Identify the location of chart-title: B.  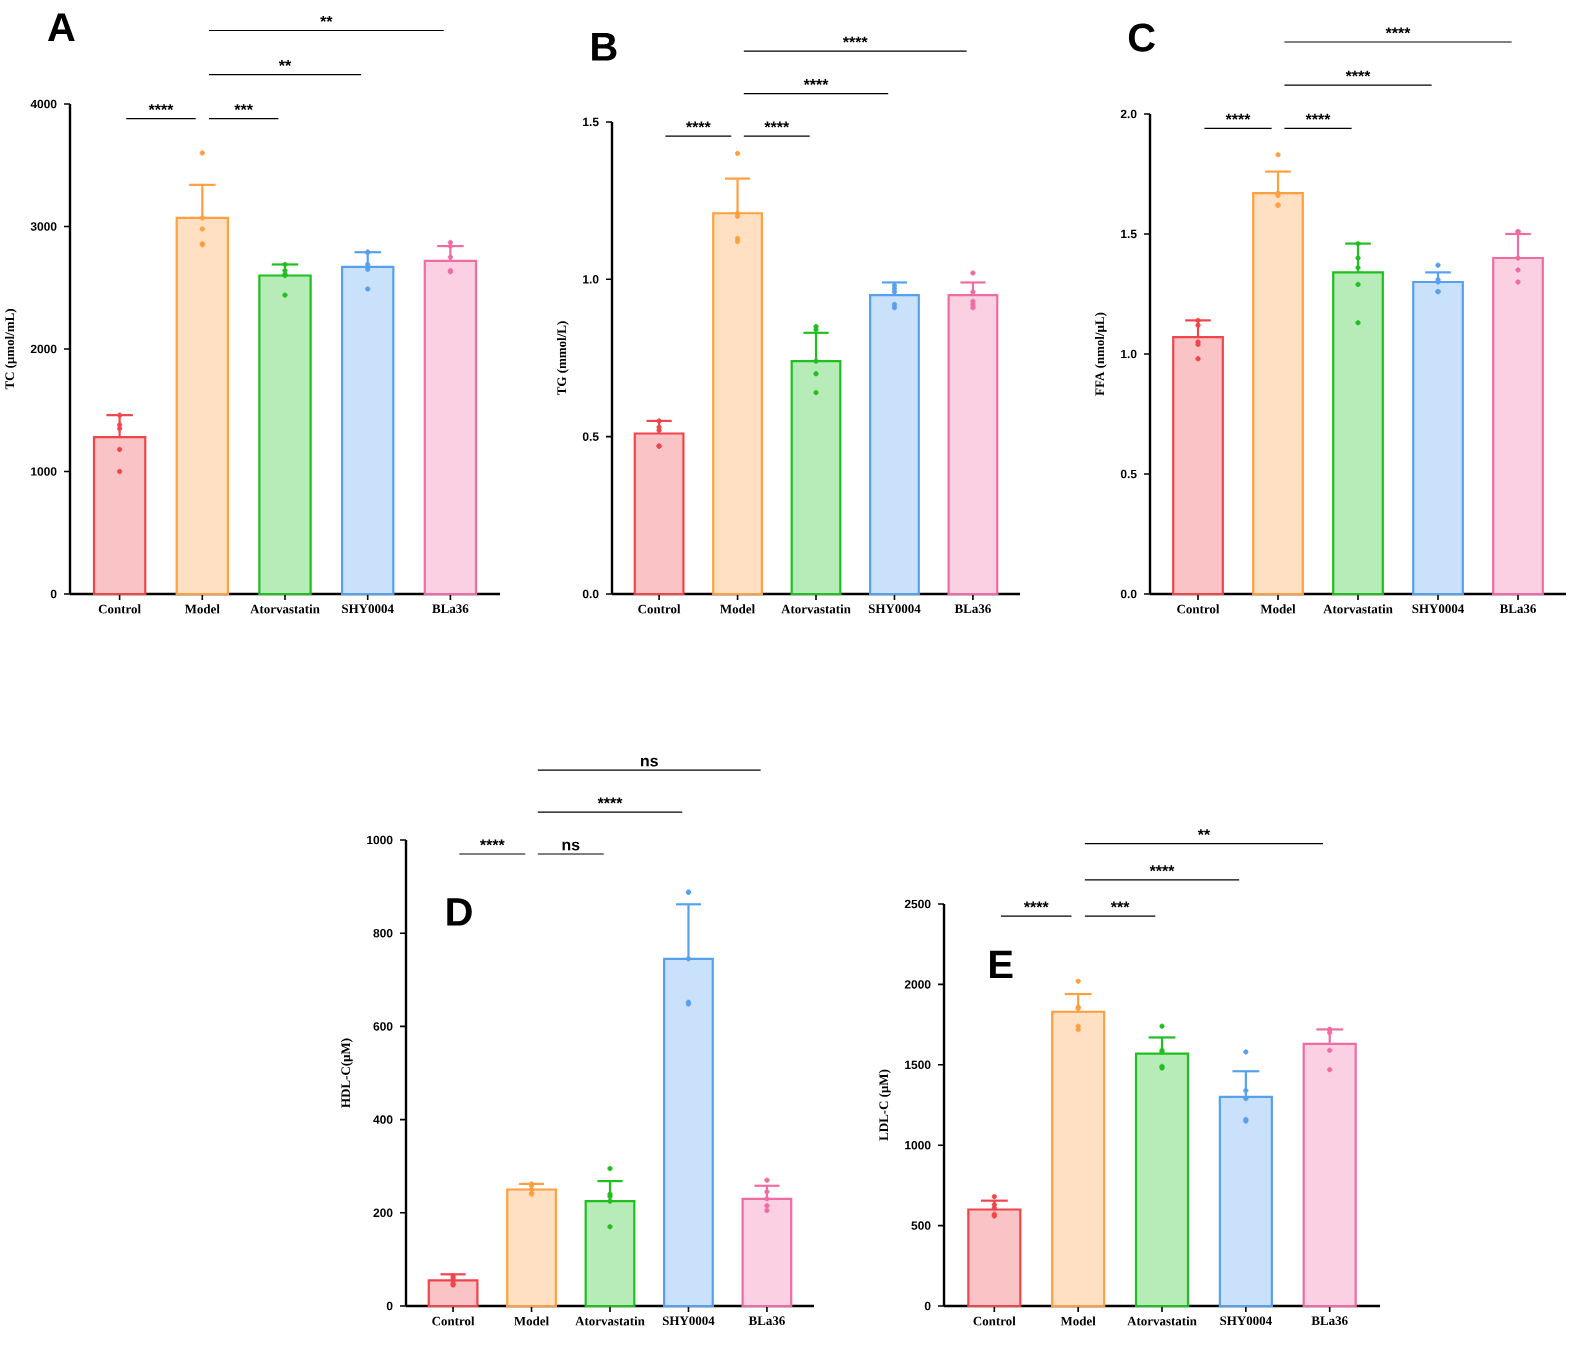
(604, 47).